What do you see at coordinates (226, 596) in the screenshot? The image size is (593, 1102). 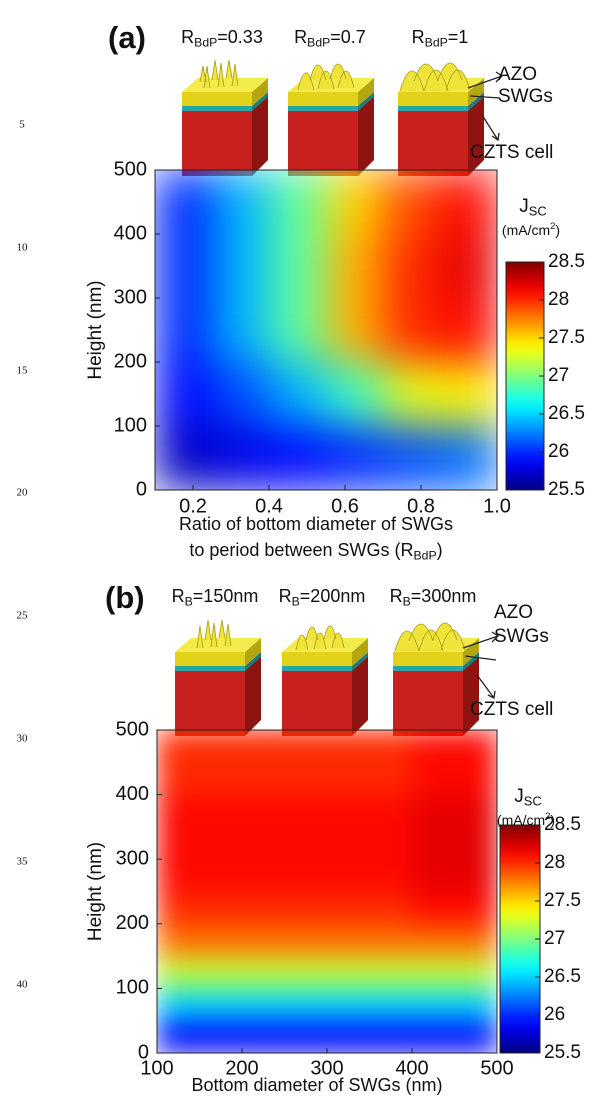 I see `top-label-rest: =150nm` at bounding box center [226, 596].